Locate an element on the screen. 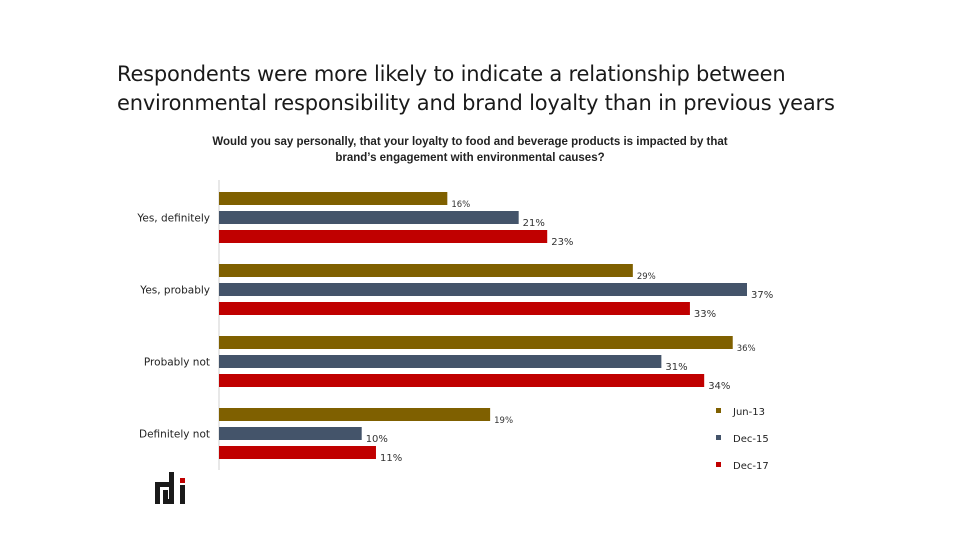  data-label: 16% is located at coordinates (460, 205).